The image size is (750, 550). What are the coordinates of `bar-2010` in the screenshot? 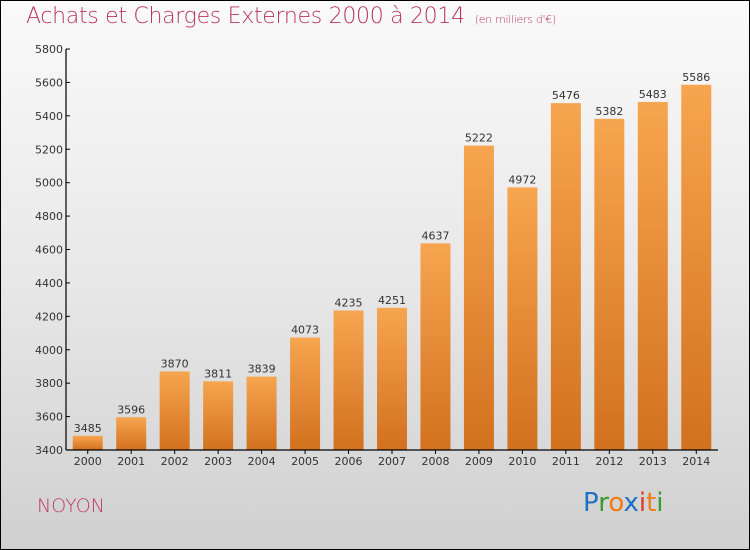 It's located at (522, 318).